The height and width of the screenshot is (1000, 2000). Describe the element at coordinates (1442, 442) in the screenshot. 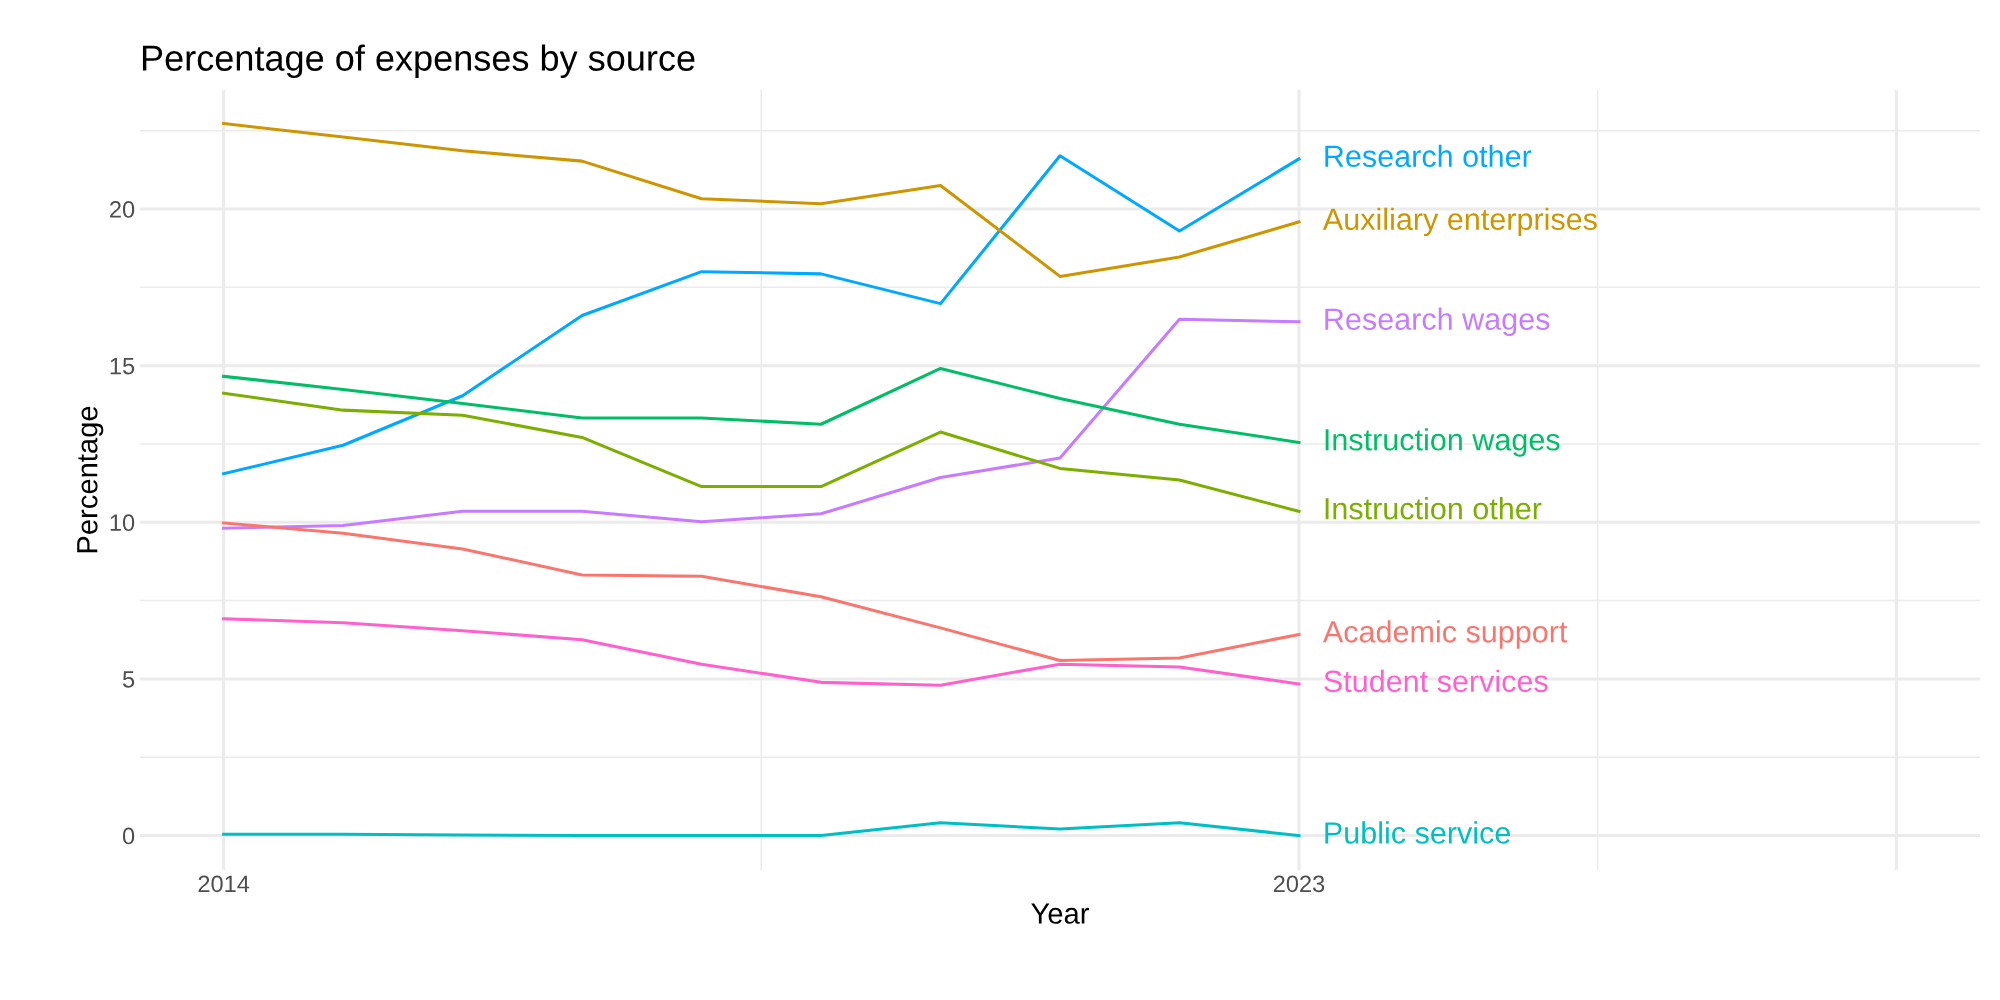

I see `series-label: Instruction wages` at that location.